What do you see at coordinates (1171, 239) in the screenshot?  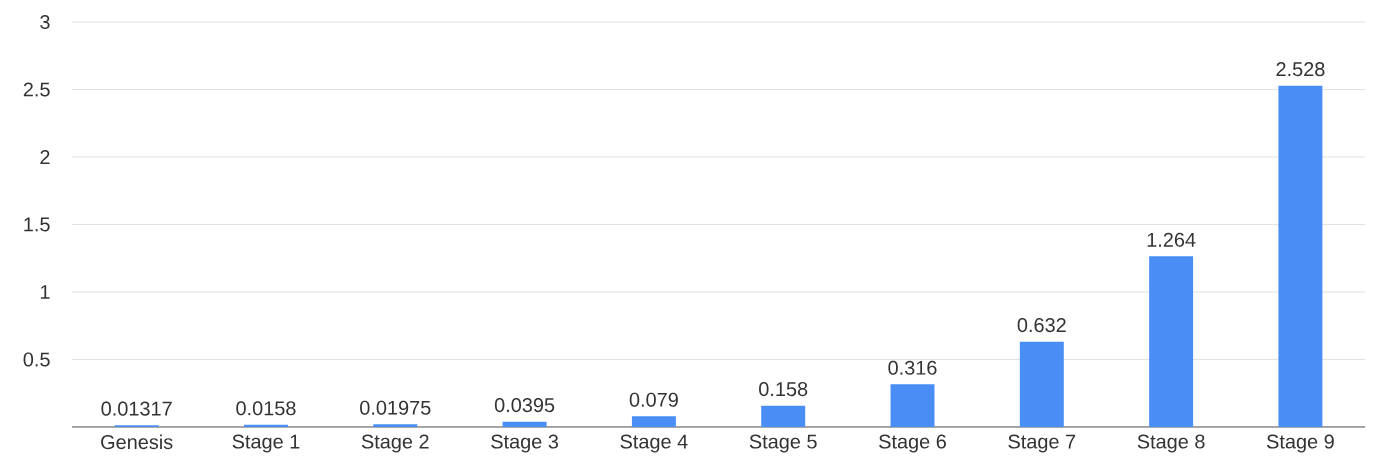 I see `data-label: 1.264` at bounding box center [1171, 239].